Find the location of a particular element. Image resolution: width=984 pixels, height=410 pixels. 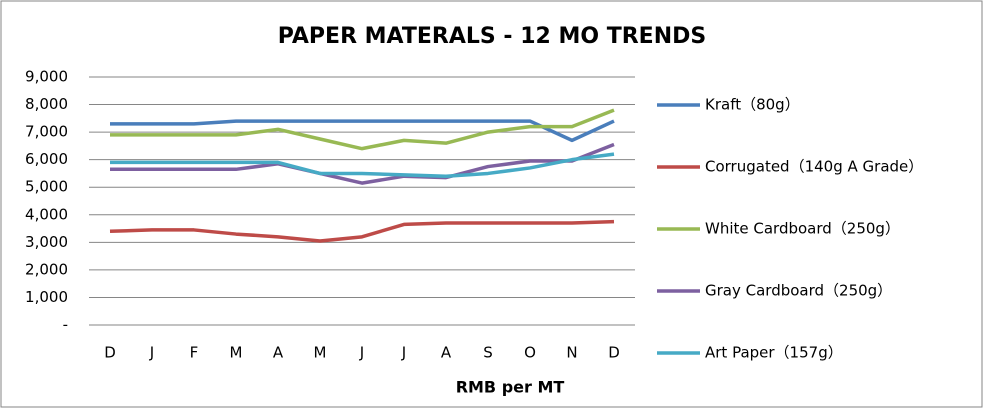

y-tick-label: 7,000 is located at coordinates (46, 132).